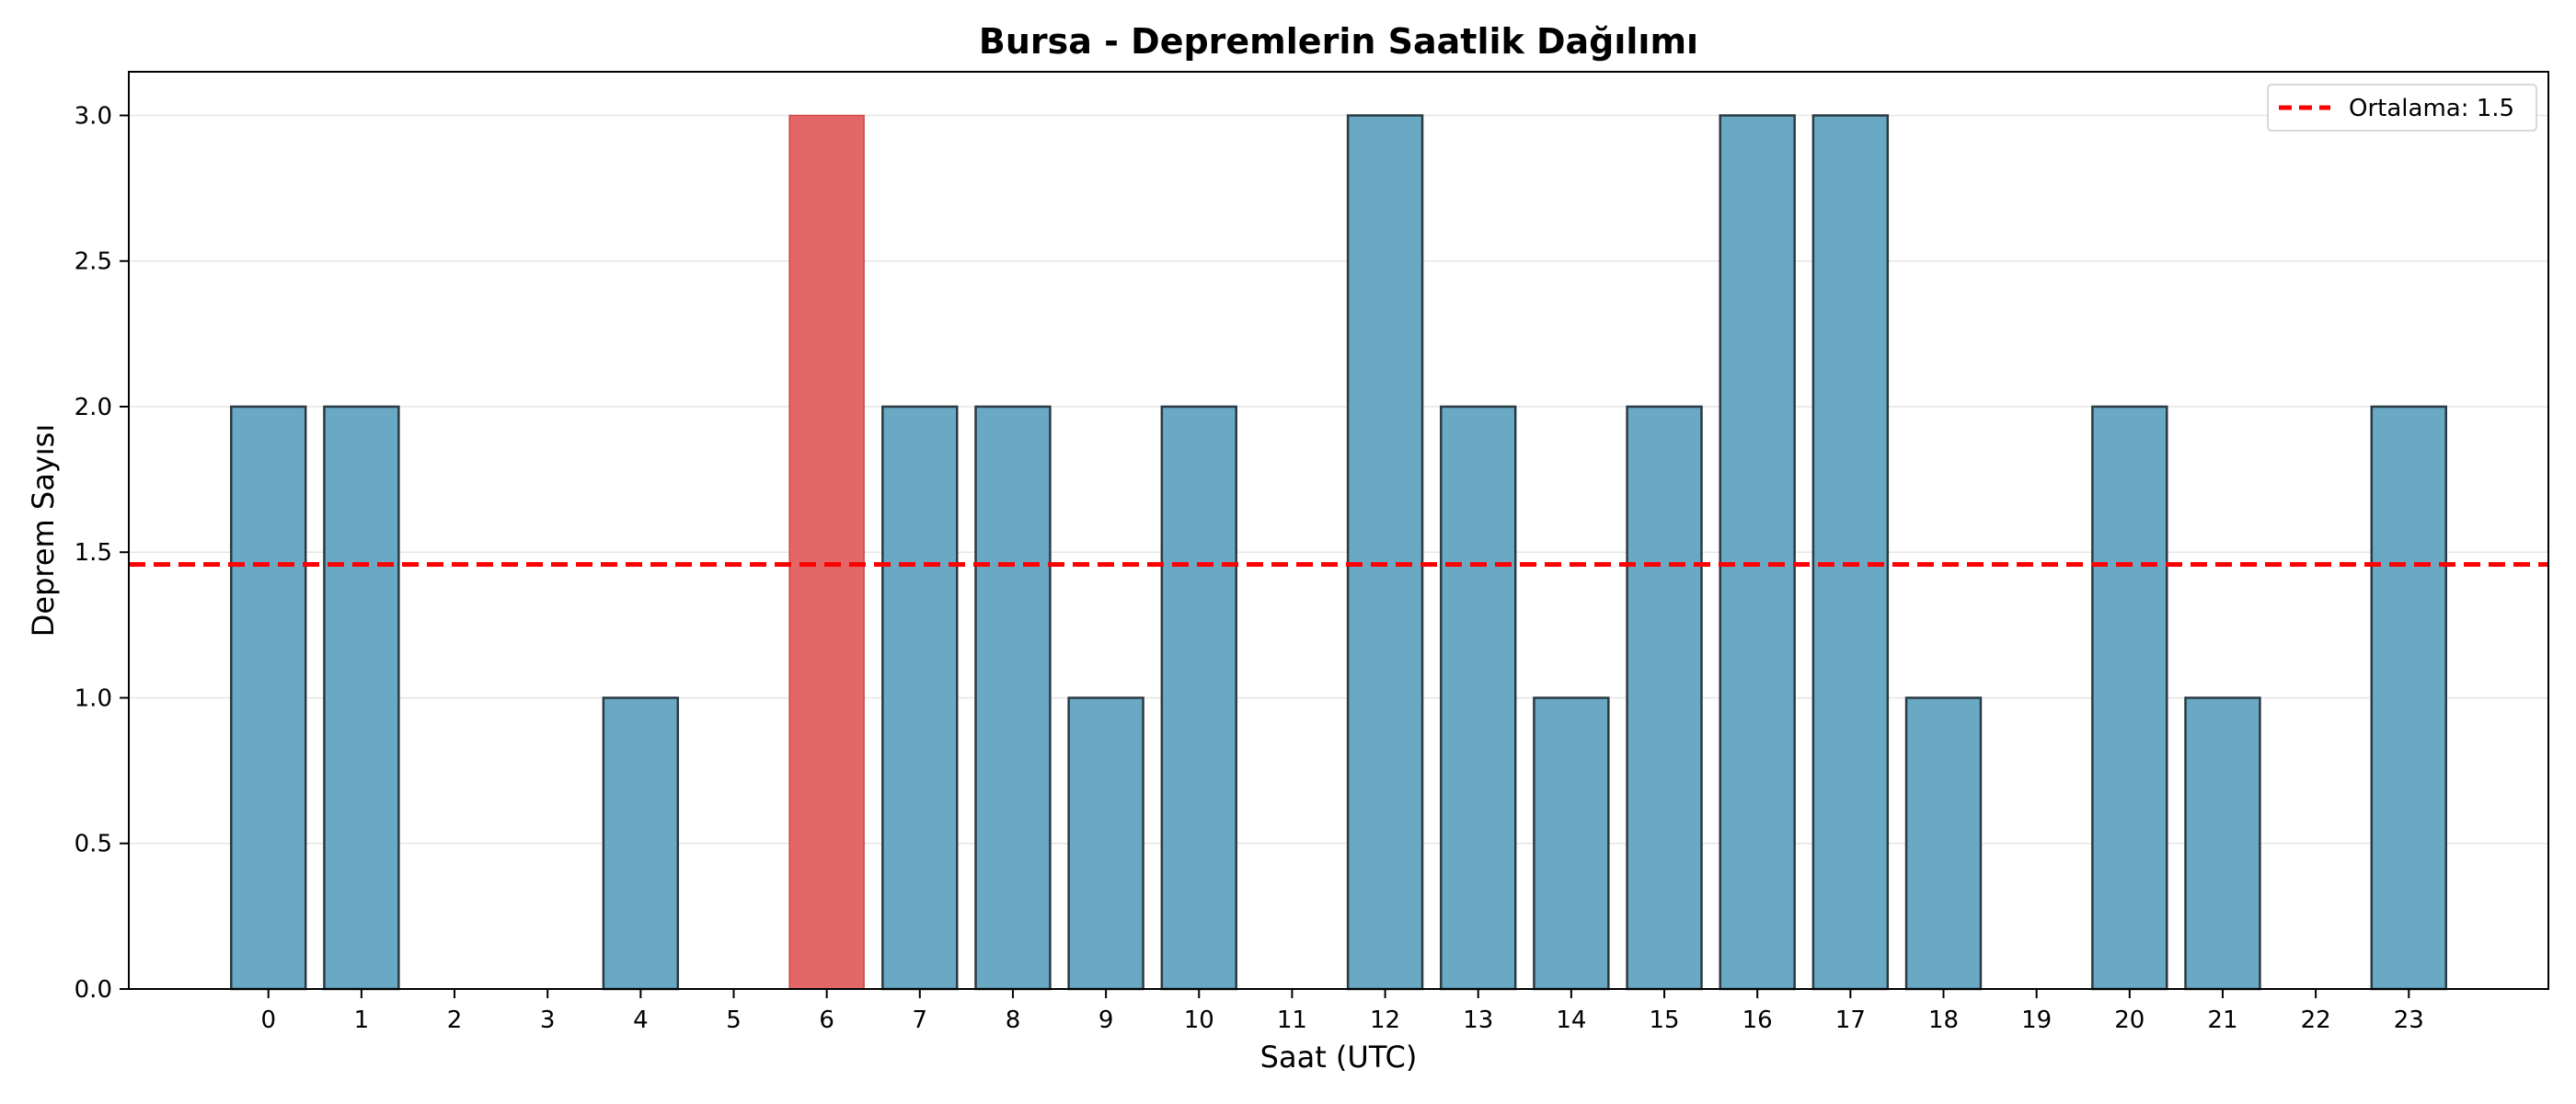  Describe the element at coordinates (734, 1020) in the screenshot. I see `x-tick-label: 5` at that location.